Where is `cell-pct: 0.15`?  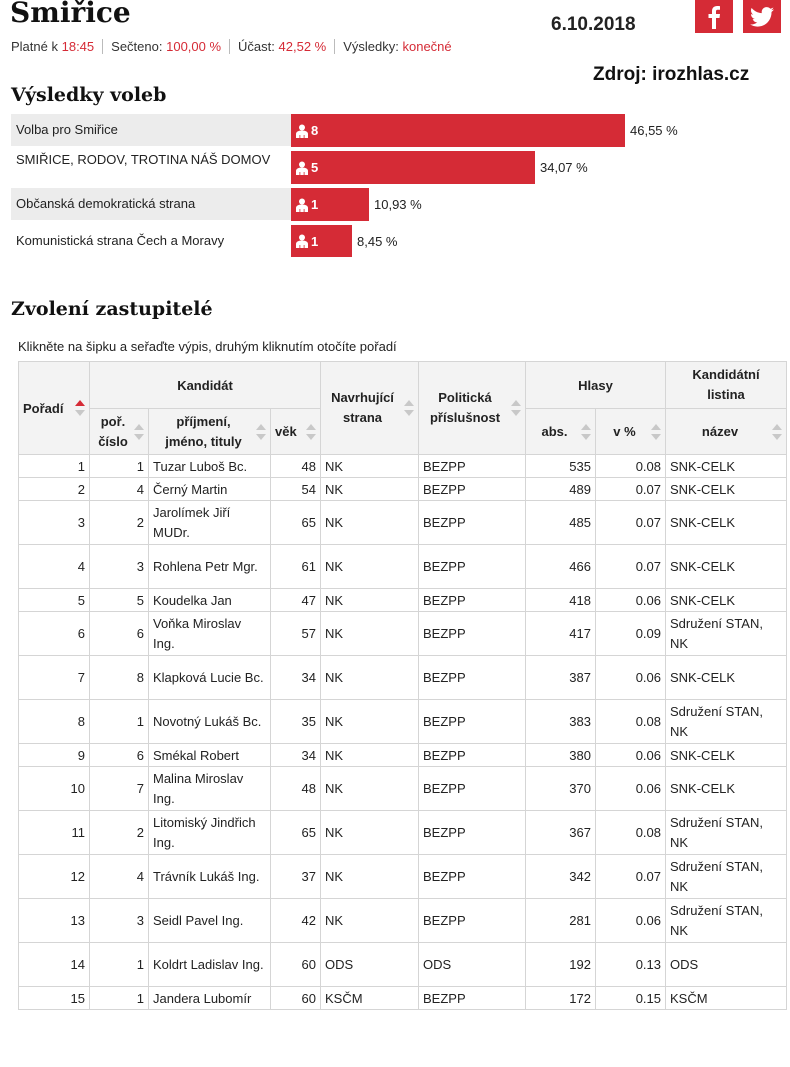 cell-pct: 0.15 is located at coordinates (630, 998).